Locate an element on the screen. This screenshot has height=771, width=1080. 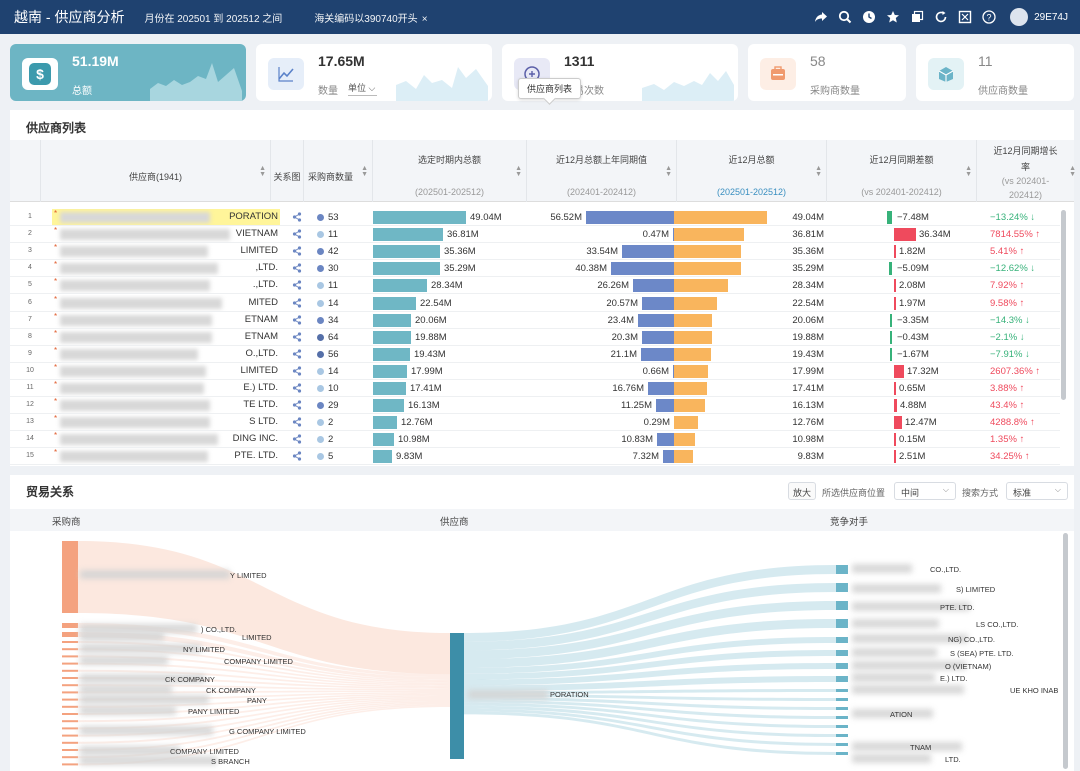
th-buyers: 采购商数量 ▲ ▼ is located at coordinates (338, 171).